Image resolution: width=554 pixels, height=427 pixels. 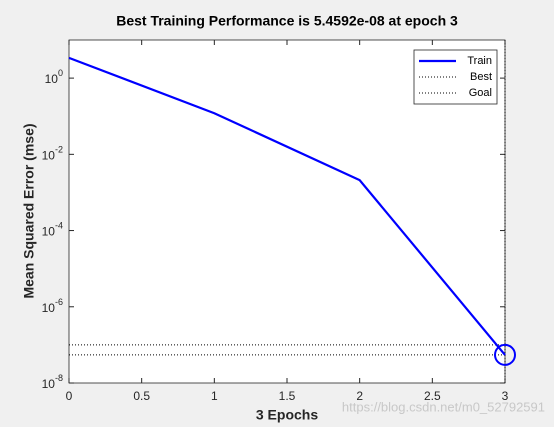 What do you see at coordinates (481, 77) in the screenshot?
I see `legend-label: Best` at bounding box center [481, 77].